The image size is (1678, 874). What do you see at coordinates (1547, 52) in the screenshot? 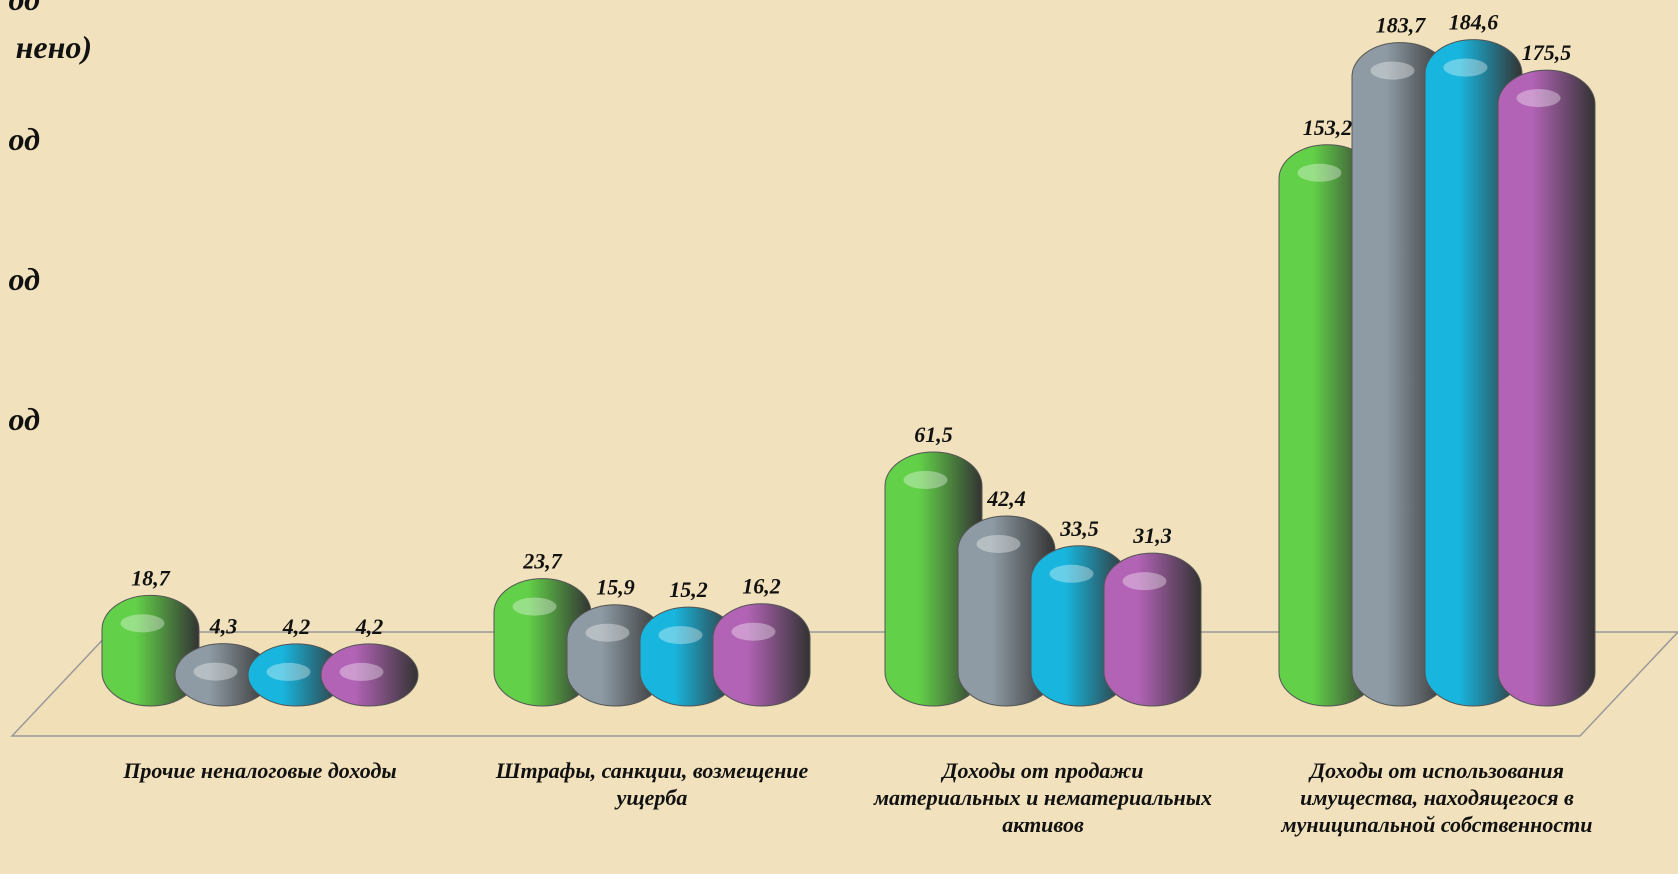
I see `value-label: 175,5` at bounding box center [1547, 52].